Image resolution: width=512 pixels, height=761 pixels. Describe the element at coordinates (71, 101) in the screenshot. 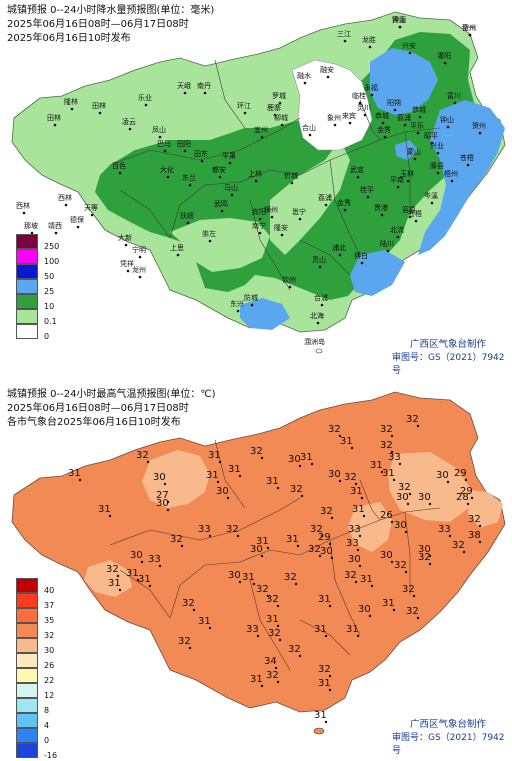

I see `place-label: 隆林` at that location.